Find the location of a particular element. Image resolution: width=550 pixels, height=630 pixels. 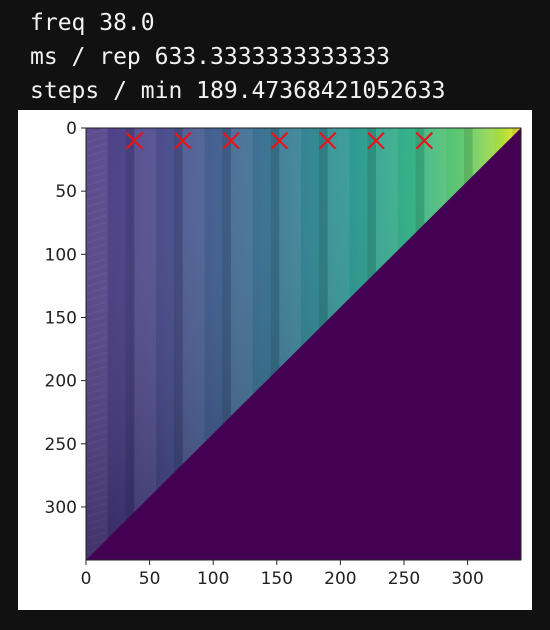

ms-per-rep-readout: ms / rep 633.3333333333333 is located at coordinates (210, 57).